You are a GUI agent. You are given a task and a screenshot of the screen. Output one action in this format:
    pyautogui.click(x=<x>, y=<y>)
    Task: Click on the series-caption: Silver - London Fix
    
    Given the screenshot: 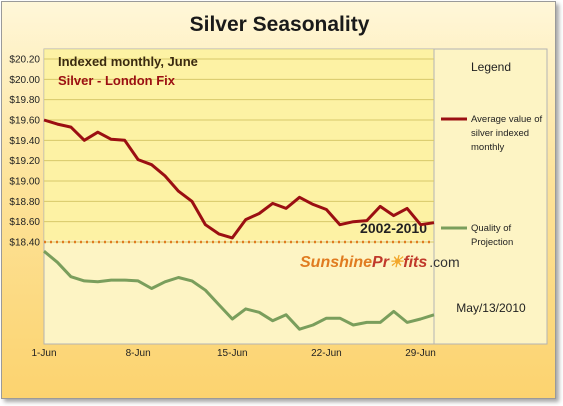 What is the action you would take?
    pyautogui.click(x=117, y=80)
    